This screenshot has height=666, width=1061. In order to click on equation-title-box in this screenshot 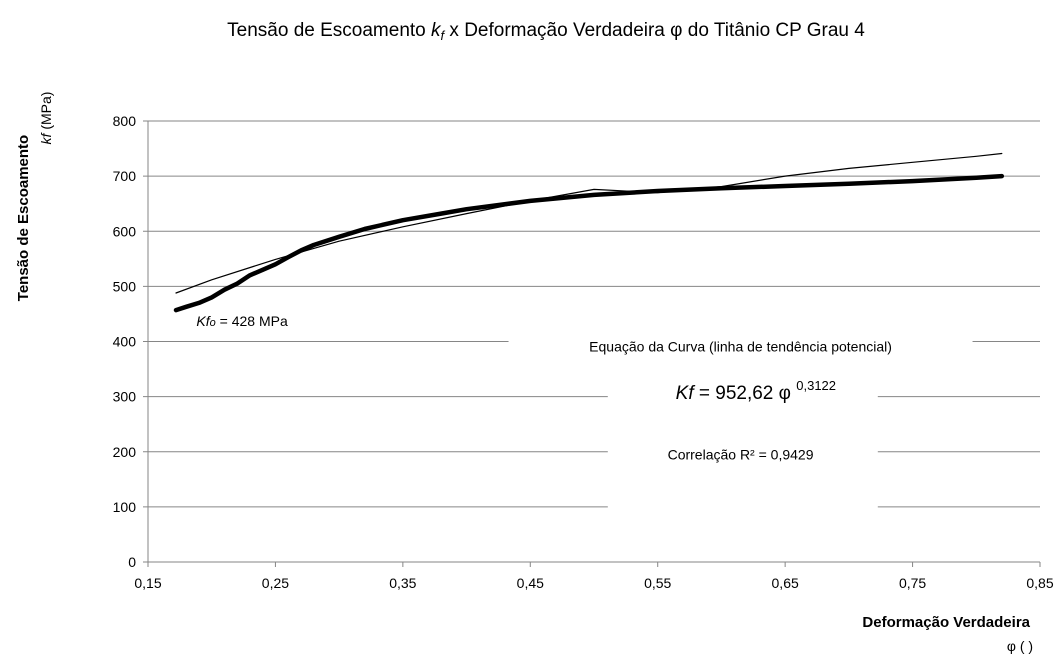, I will do `click(740, 346)`.